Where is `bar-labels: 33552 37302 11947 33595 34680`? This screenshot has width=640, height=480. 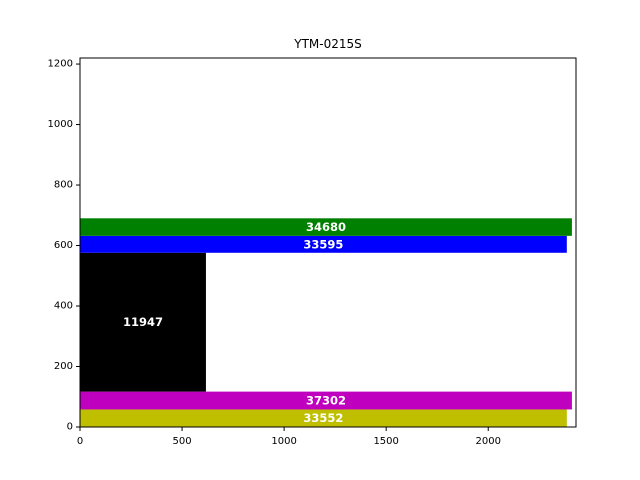 bar-labels: 33552 37302 11947 33595 34680 is located at coordinates (234, 322).